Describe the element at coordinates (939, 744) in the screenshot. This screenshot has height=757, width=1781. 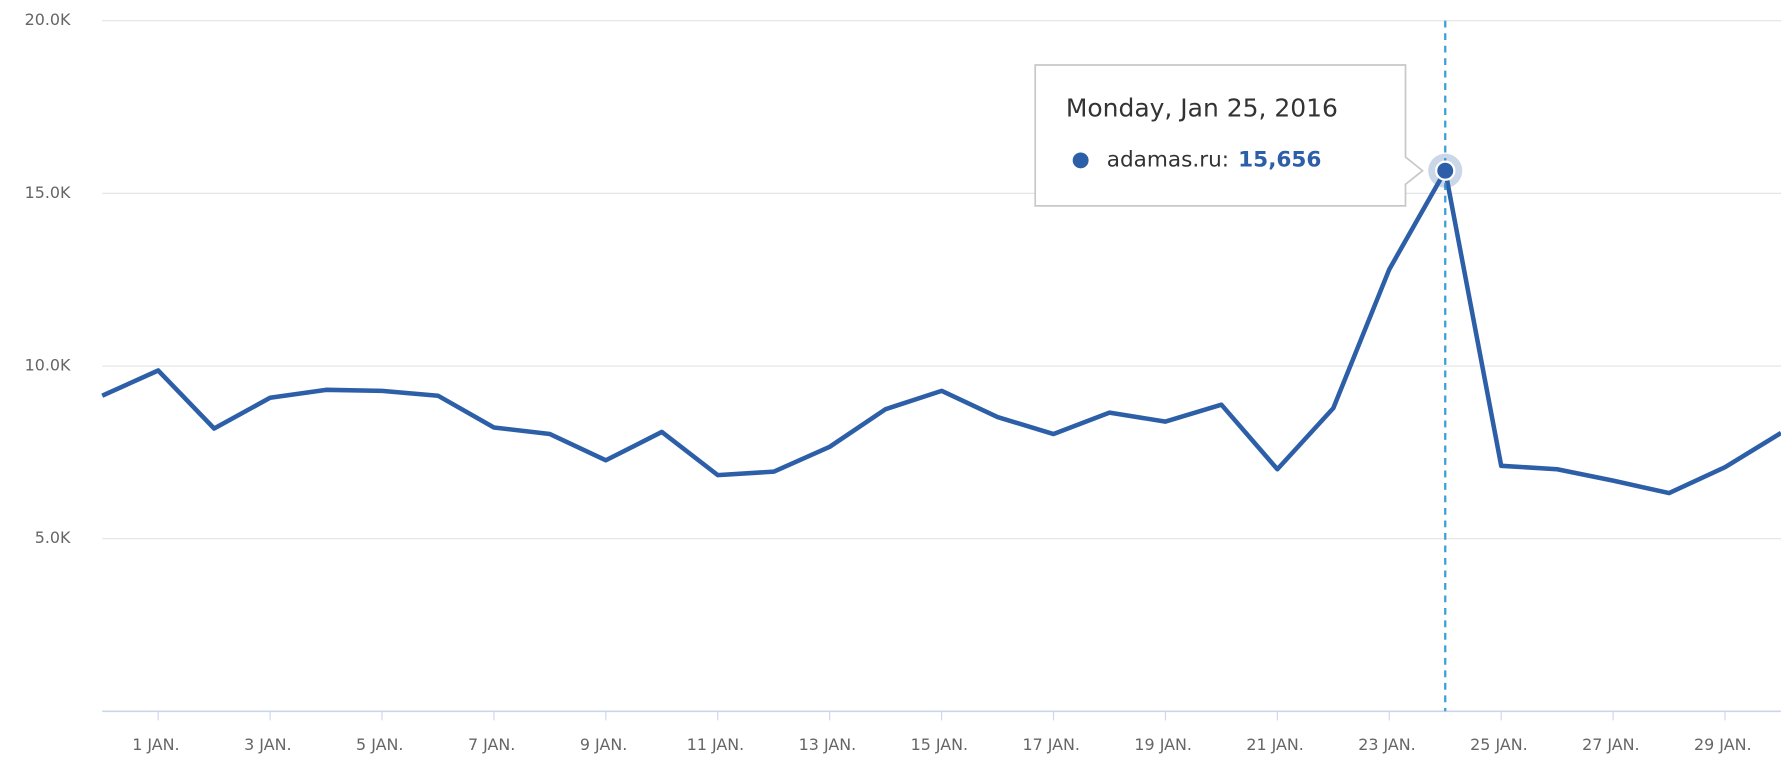
I see `x-tick-label: 15 JAN.` at that location.